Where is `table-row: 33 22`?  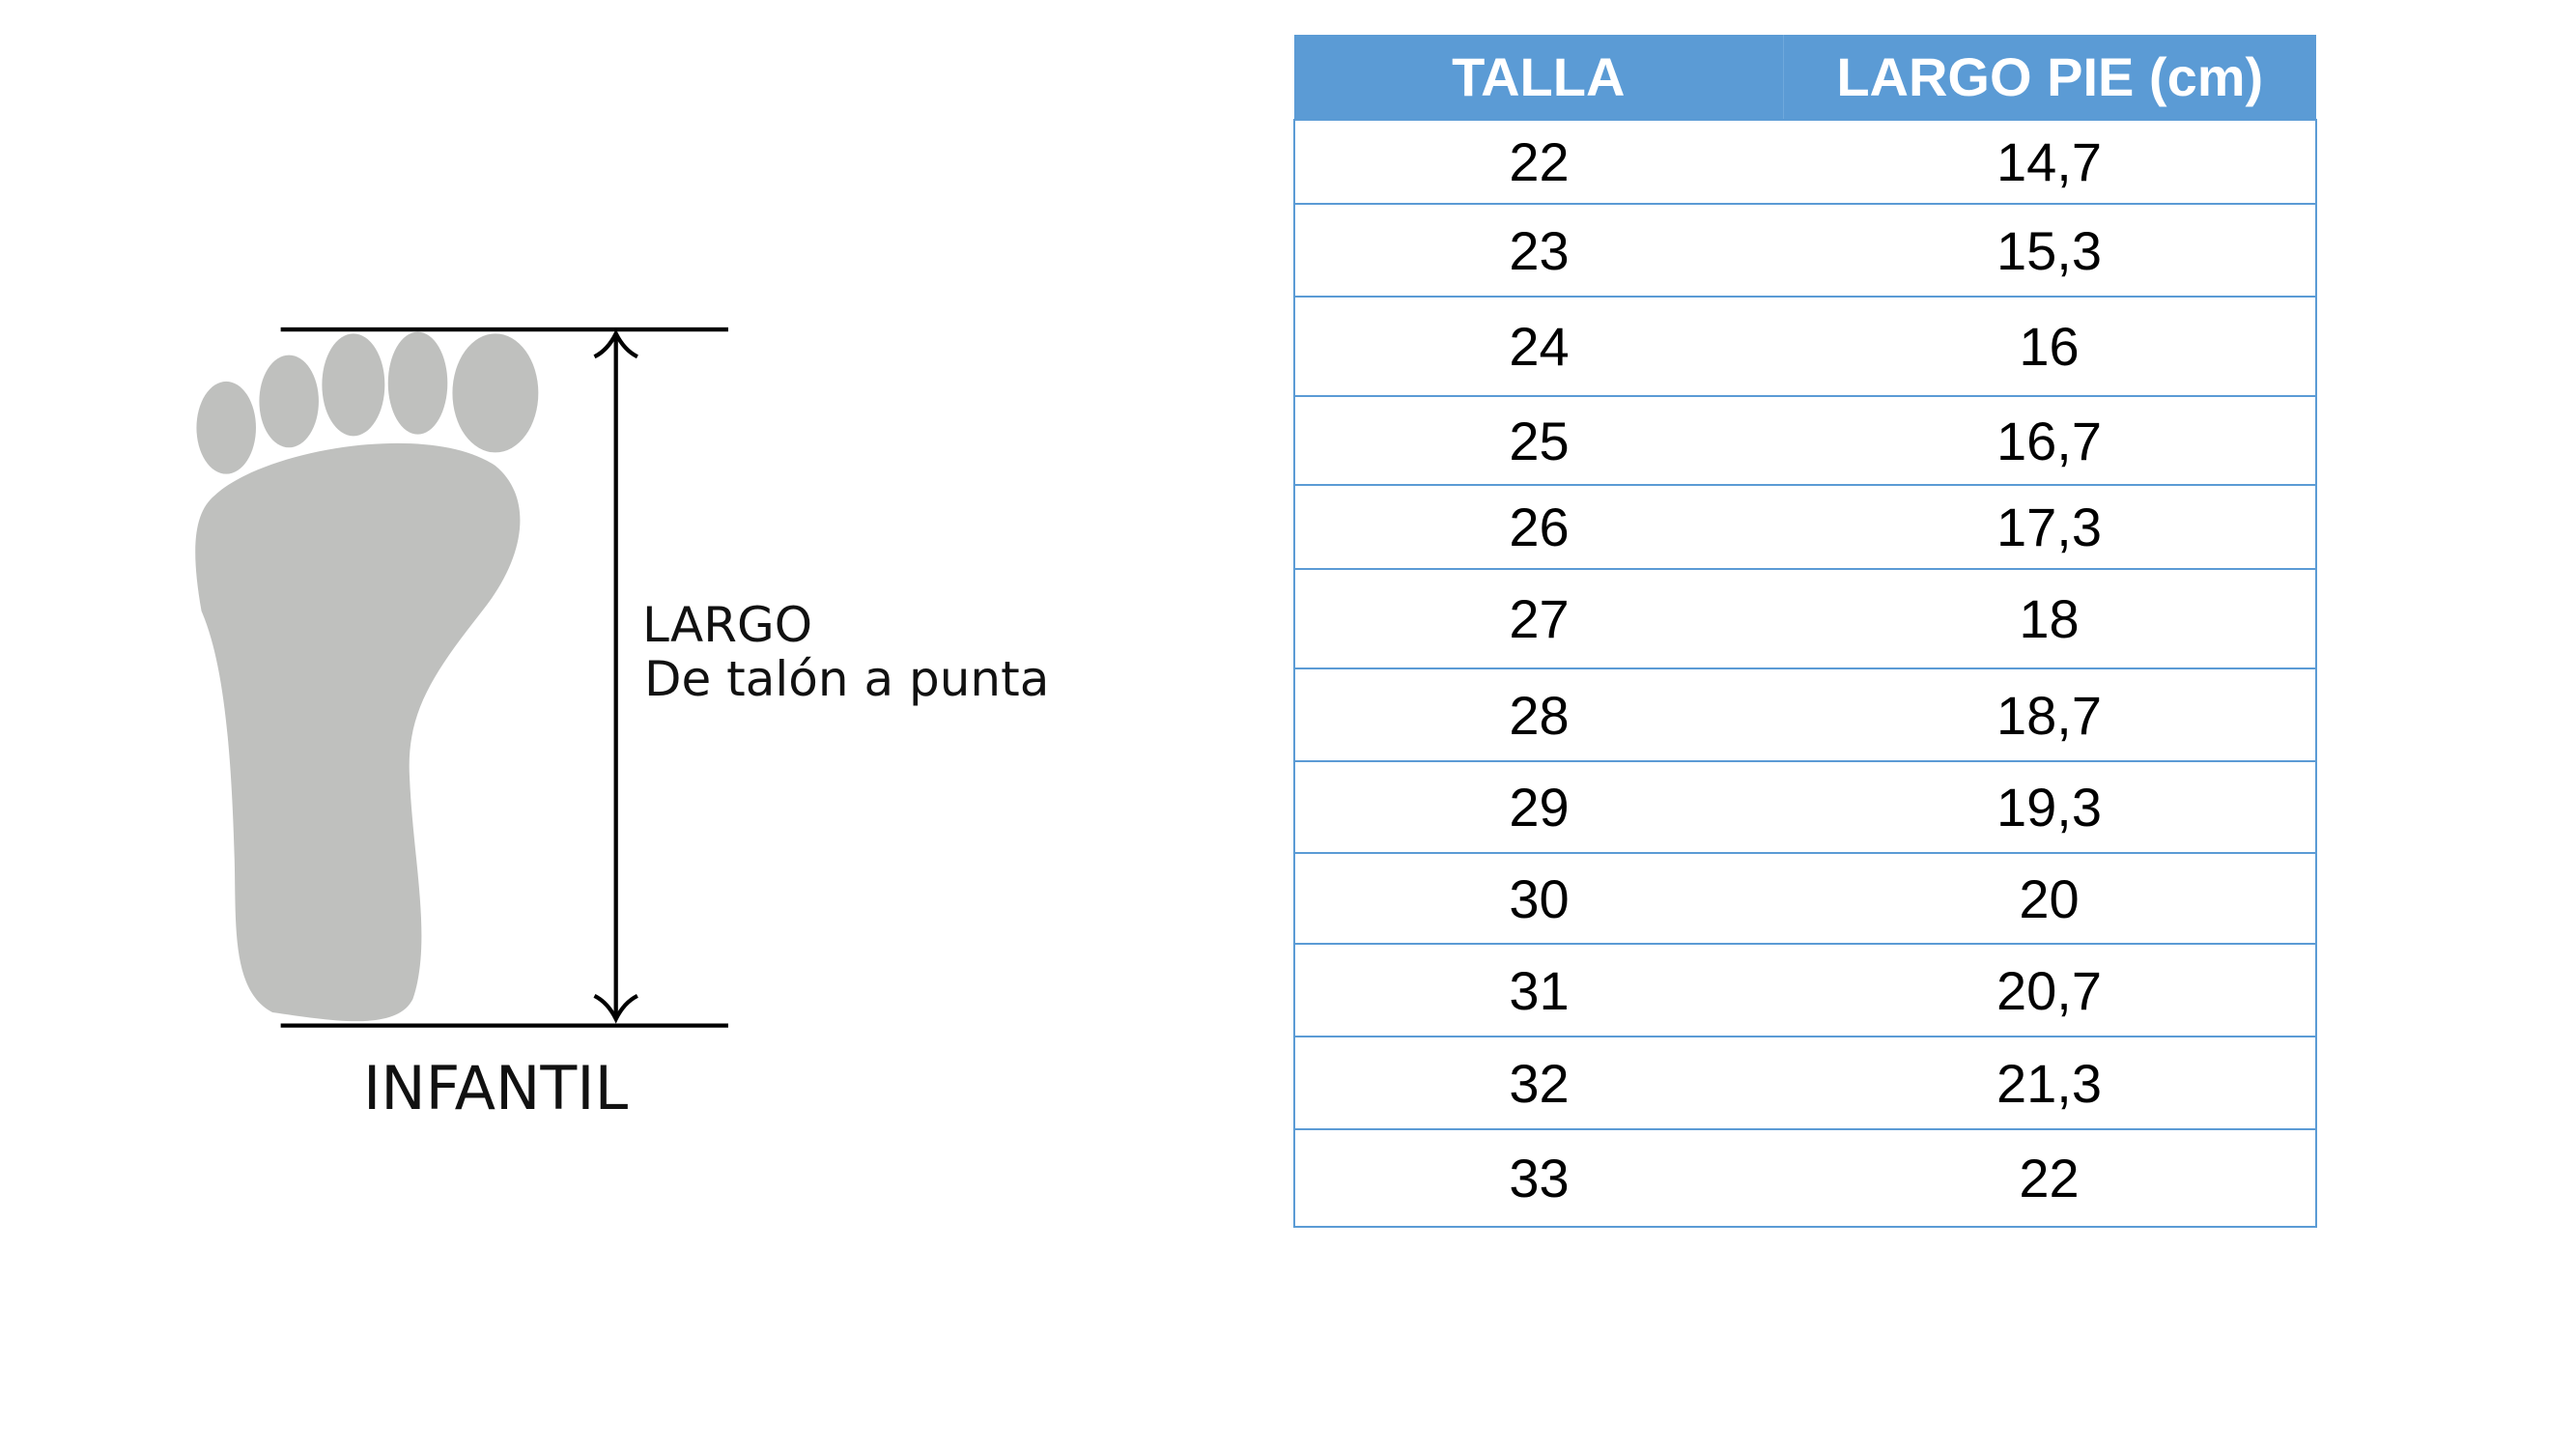 table-row: 33 22 is located at coordinates (1805, 1178).